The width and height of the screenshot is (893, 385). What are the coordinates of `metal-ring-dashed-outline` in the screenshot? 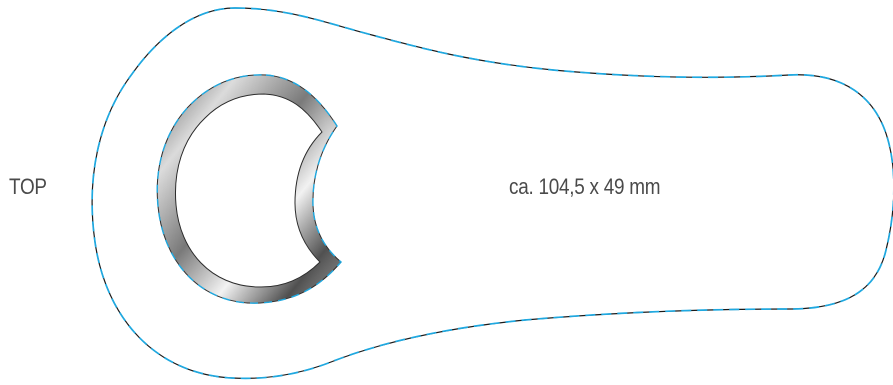 It's located at (249, 189).